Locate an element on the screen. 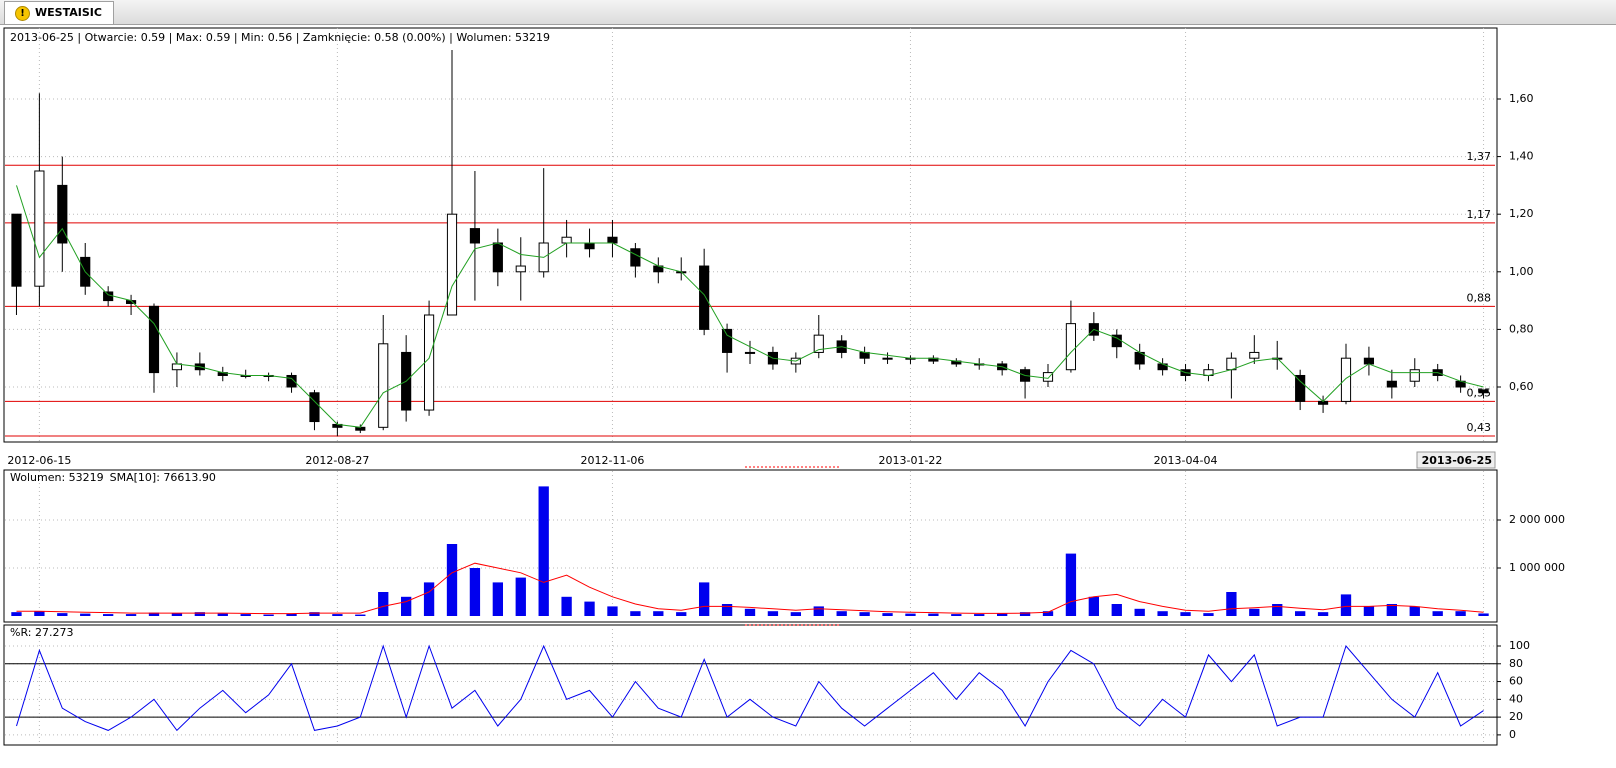 The image size is (1616, 768). tab: ! WESTAISIC is located at coordinates (59, 12).